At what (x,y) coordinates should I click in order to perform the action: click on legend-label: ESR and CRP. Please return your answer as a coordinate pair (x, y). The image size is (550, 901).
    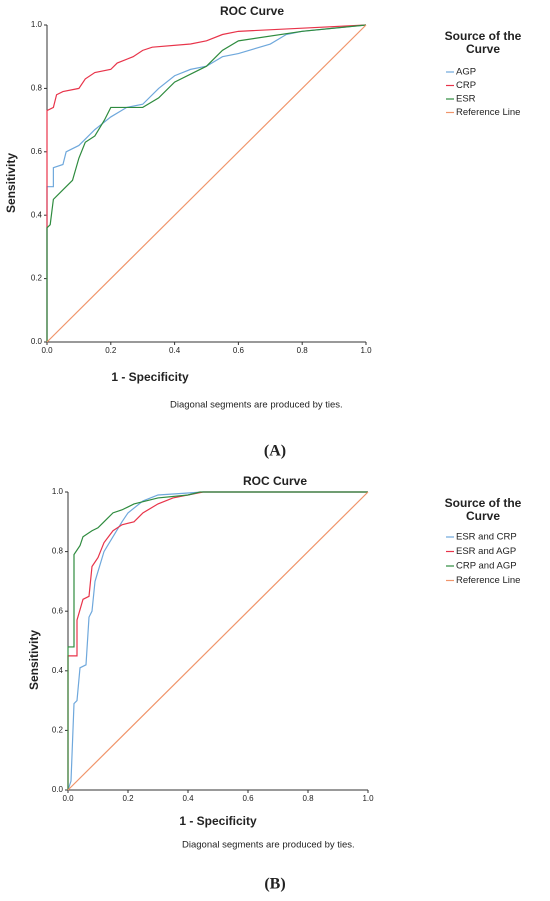
    Looking at the image, I should click on (486, 537).